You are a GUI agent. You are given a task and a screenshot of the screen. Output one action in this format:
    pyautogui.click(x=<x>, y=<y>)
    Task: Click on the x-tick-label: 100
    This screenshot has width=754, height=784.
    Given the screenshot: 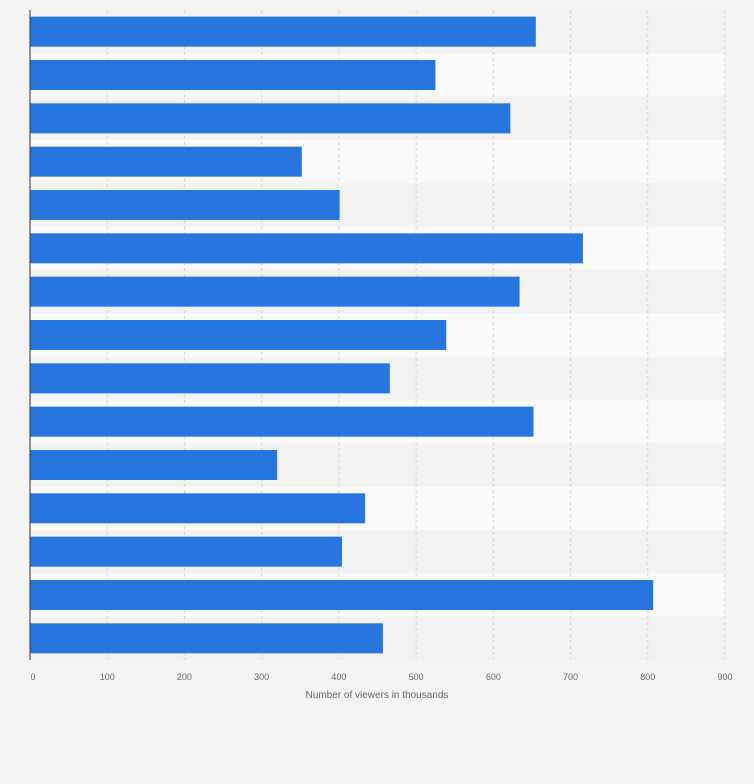 What is the action you would take?
    pyautogui.click(x=107, y=677)
    